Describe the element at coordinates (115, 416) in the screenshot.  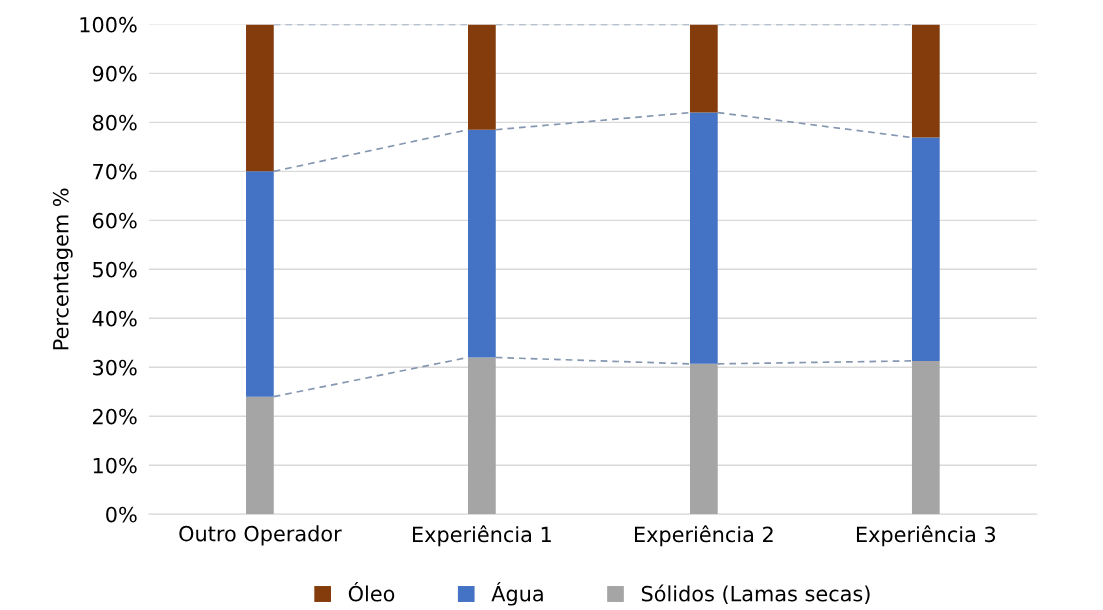
I see `y-tick-label: 20%` at that location.